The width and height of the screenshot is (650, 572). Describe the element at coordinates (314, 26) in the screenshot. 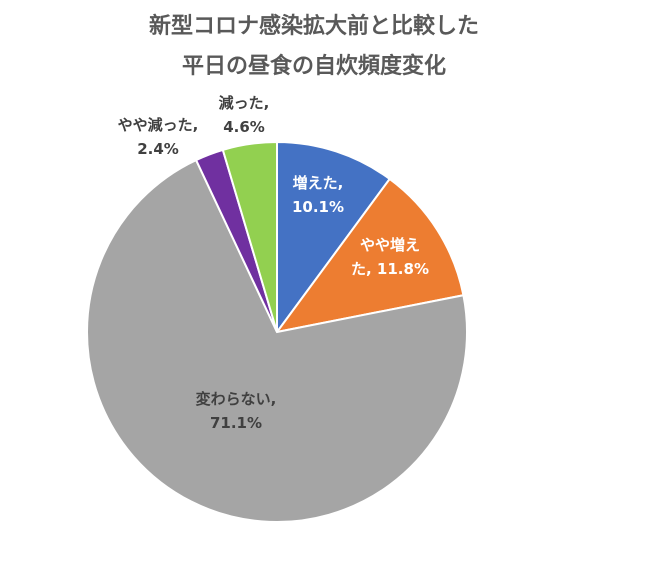

I see `chart-title-line-1: 新型コロナ感染拡大前と比較した` at that location.